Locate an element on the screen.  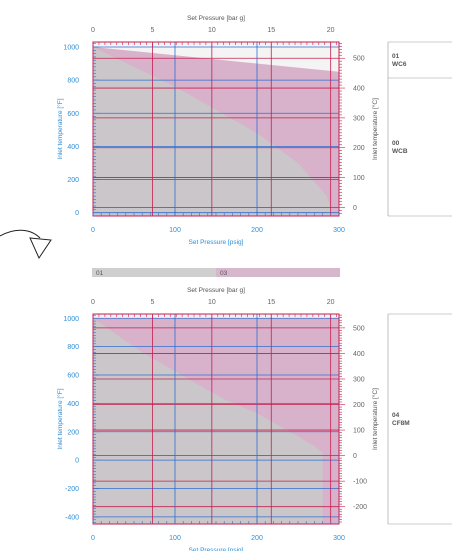
legend: 01 03 is located at coordinates (216, 272).